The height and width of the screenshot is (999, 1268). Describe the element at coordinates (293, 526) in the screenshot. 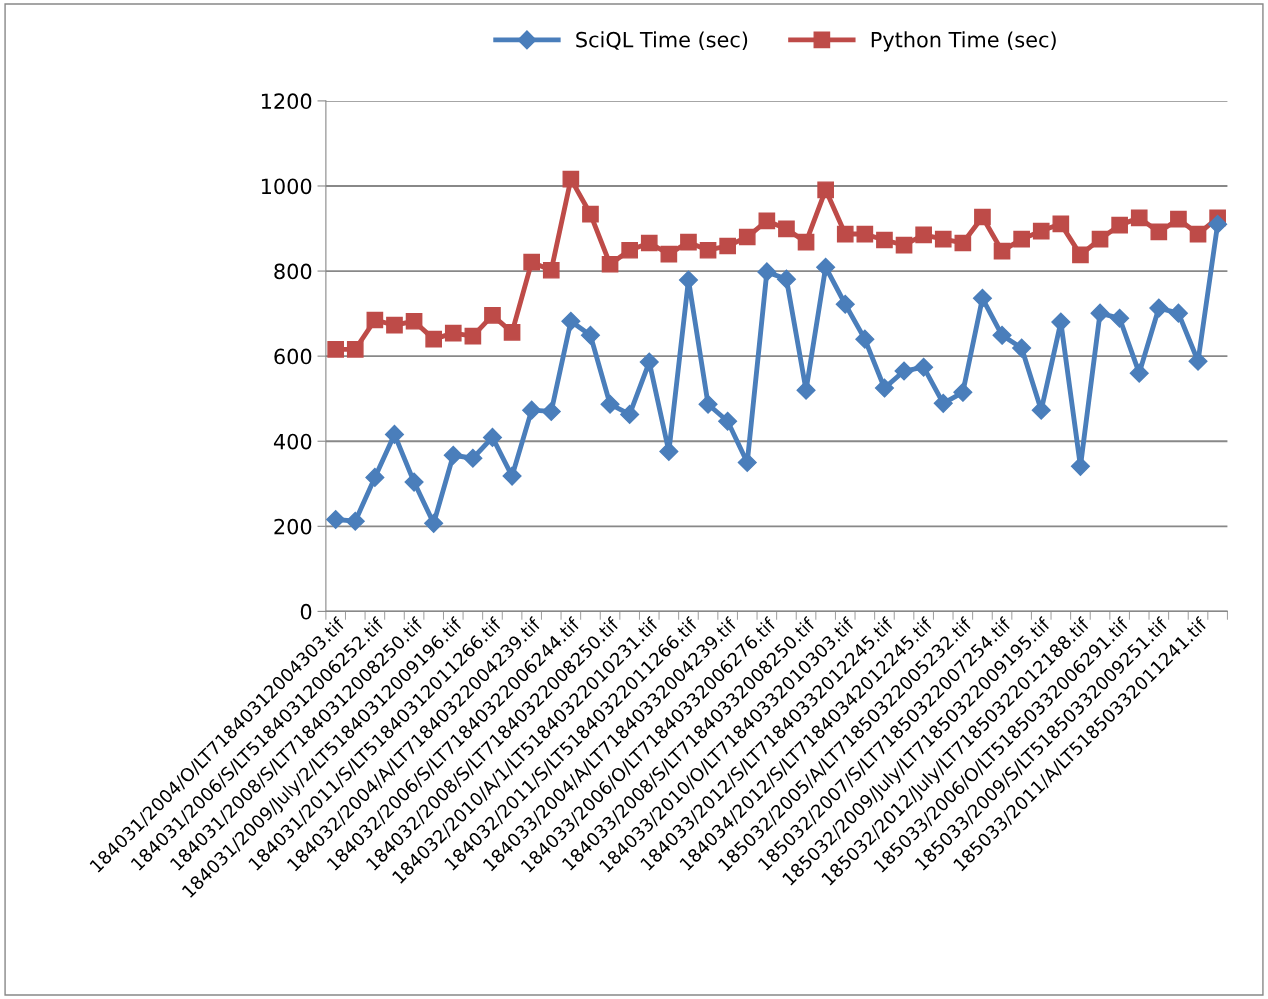

I see `y-tick-label: 200` at that location.